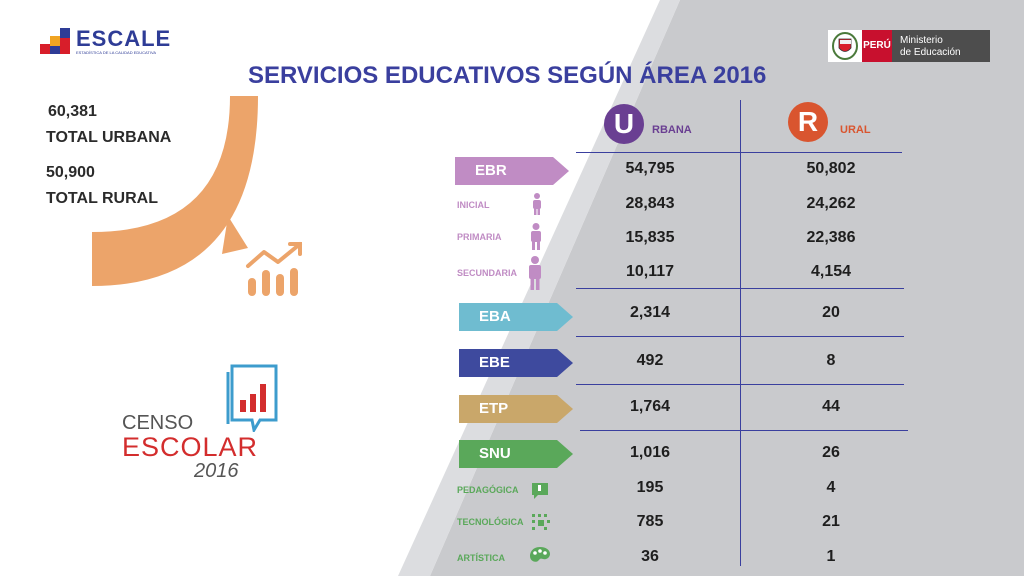  I want to click on escale-logo-text: ESCALE, so click(124, 38).